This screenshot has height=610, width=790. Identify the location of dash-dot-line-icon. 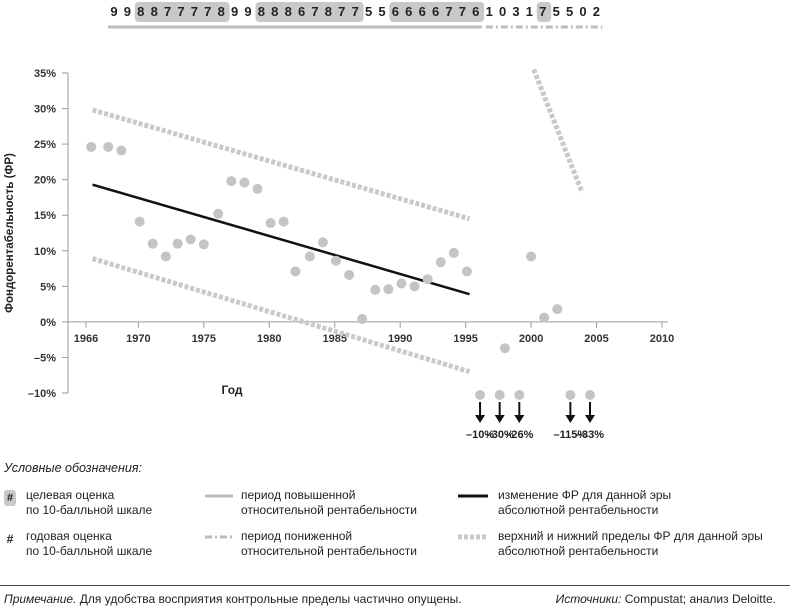
(219, 537).